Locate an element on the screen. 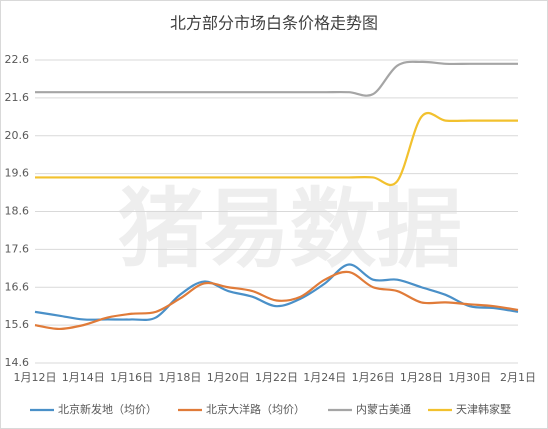 The image size is (548, 429). x-tick-label: 1月28日 is located at coordinates (421, 377).